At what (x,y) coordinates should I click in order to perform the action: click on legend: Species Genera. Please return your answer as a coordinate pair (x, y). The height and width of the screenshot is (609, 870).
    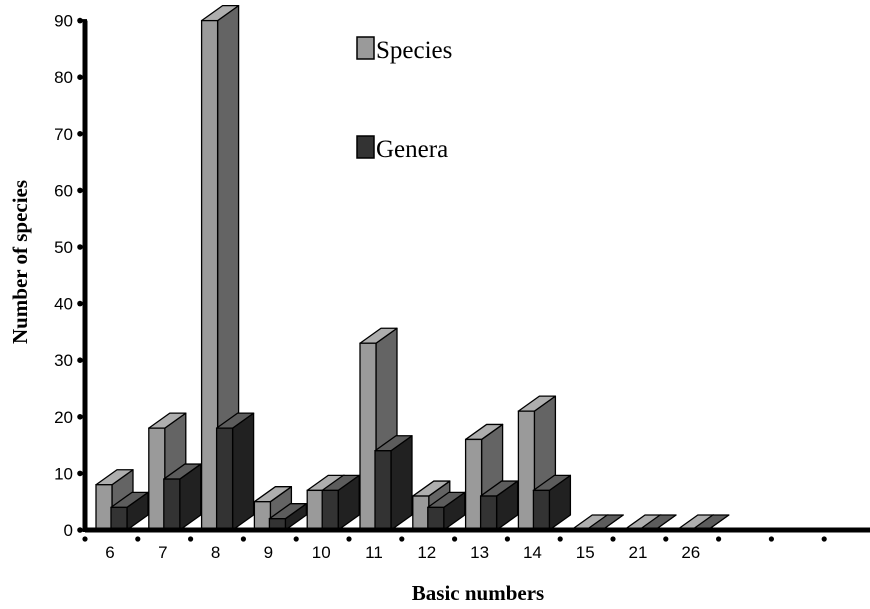
    Looking at the image, I should click on (404, 99).